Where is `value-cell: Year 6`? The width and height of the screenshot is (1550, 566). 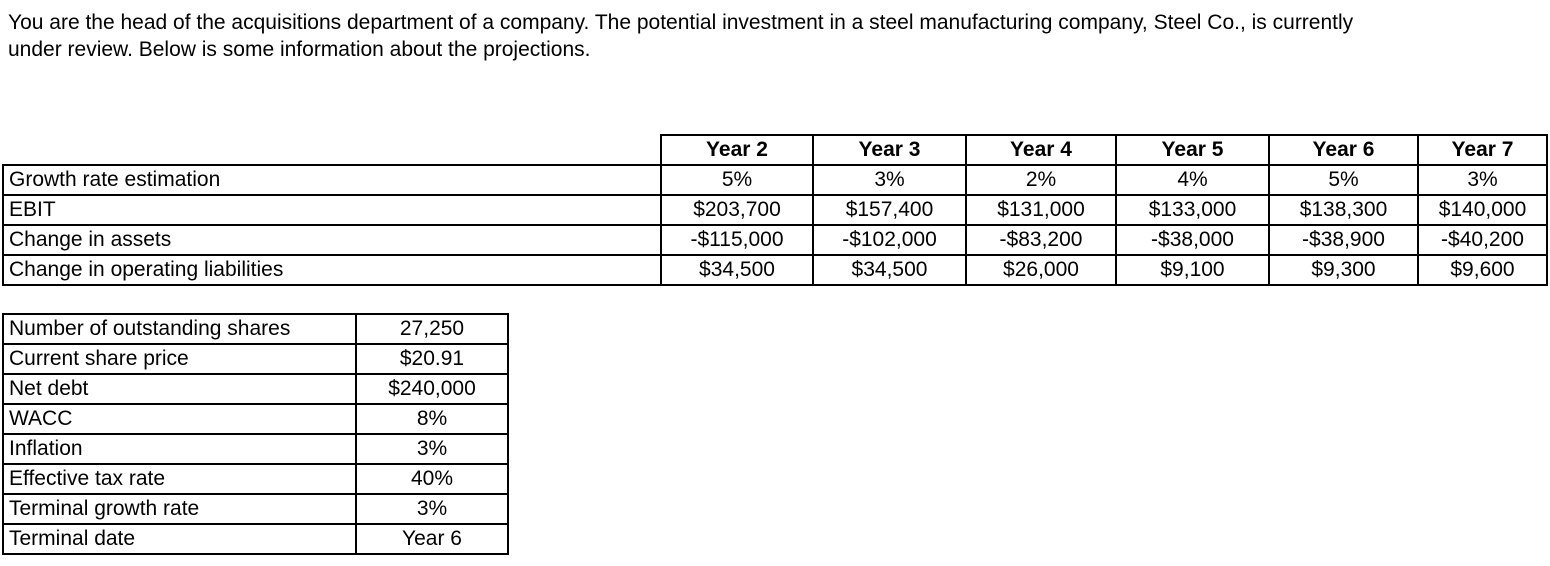 value-cell: Year 6 is located at coordinates (432, 539).